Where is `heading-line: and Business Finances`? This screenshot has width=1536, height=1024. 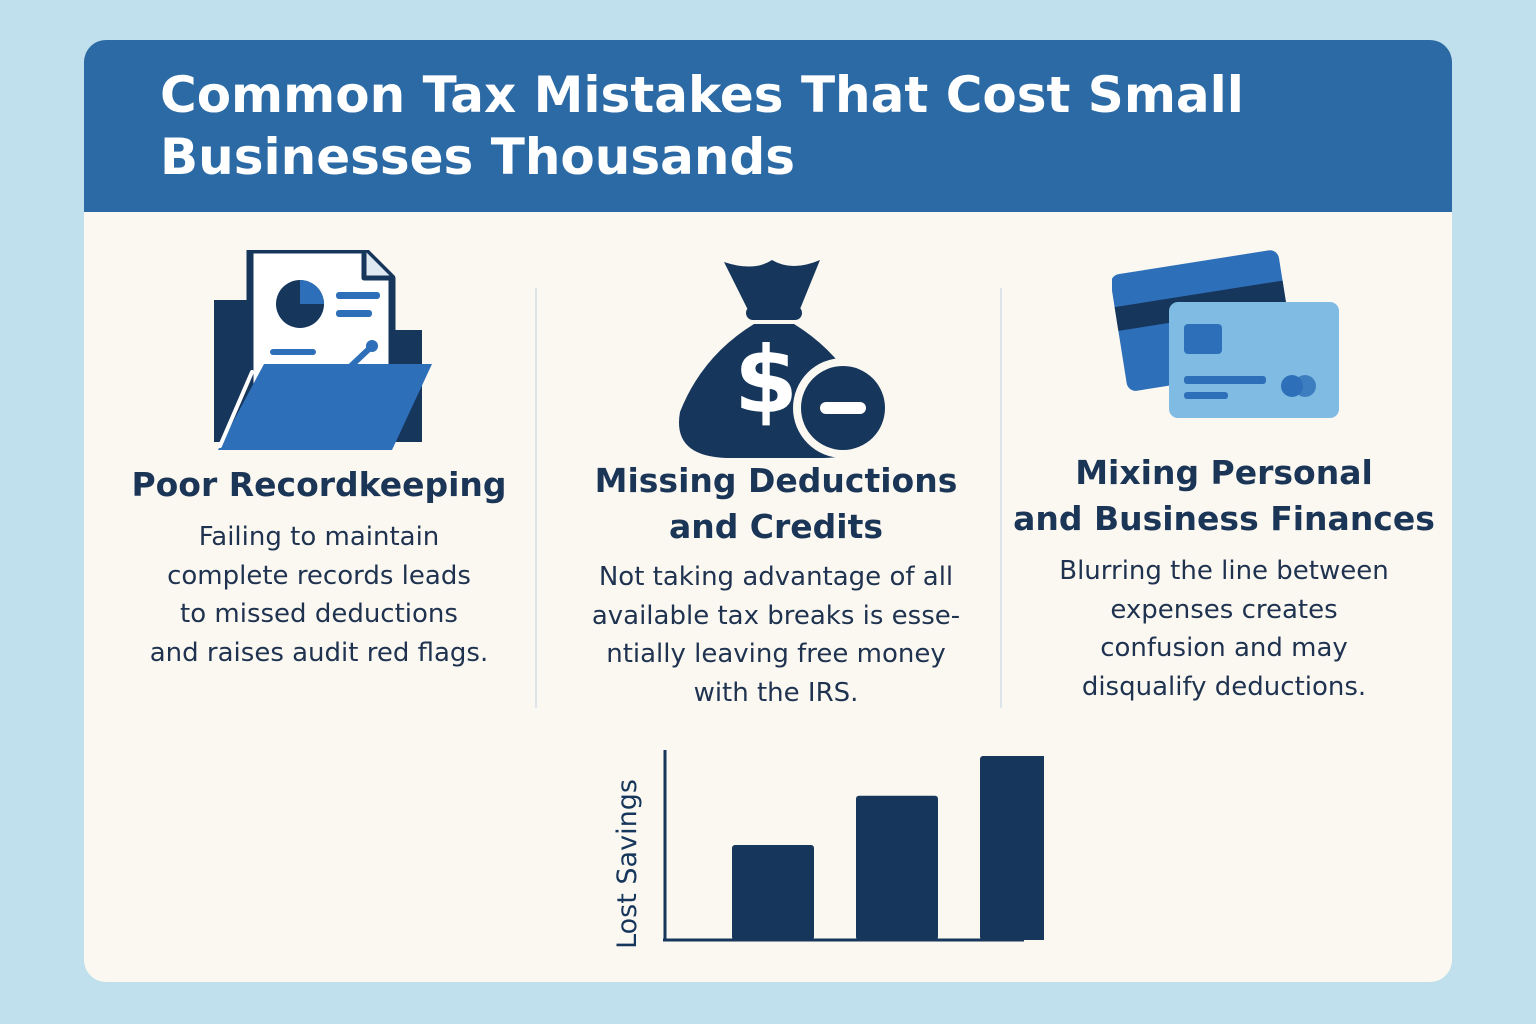 heading-line: and Business Finances is located at coordinates (1224, 518).